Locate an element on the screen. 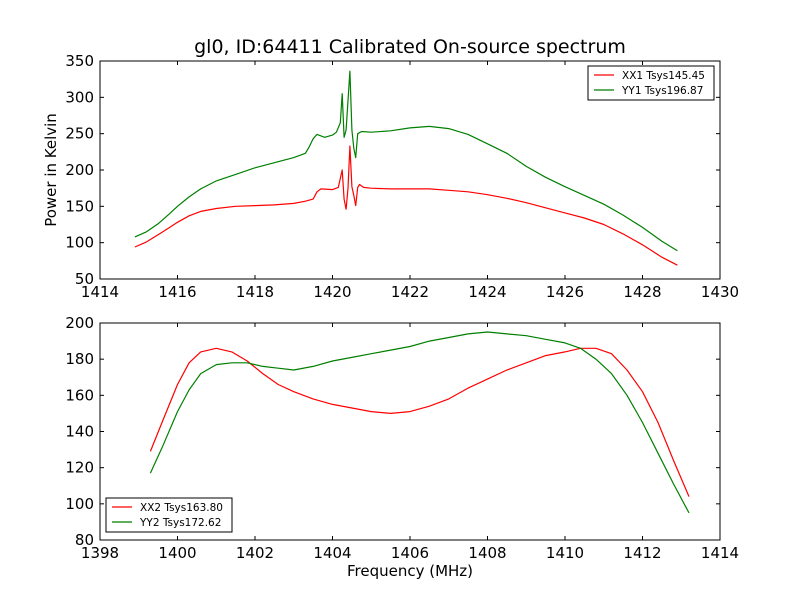 This screenshot has width=800, height=600. legend-label-1: XX2 Tsys163.80 is located at coordinates (181, 508).